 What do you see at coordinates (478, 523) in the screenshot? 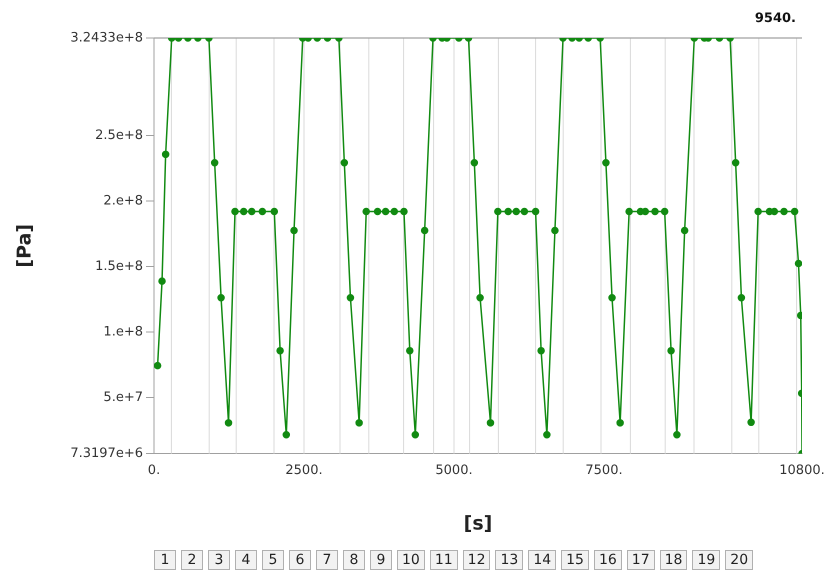
I see `x-axis-title: [s]` at bounding box center [478, 523].